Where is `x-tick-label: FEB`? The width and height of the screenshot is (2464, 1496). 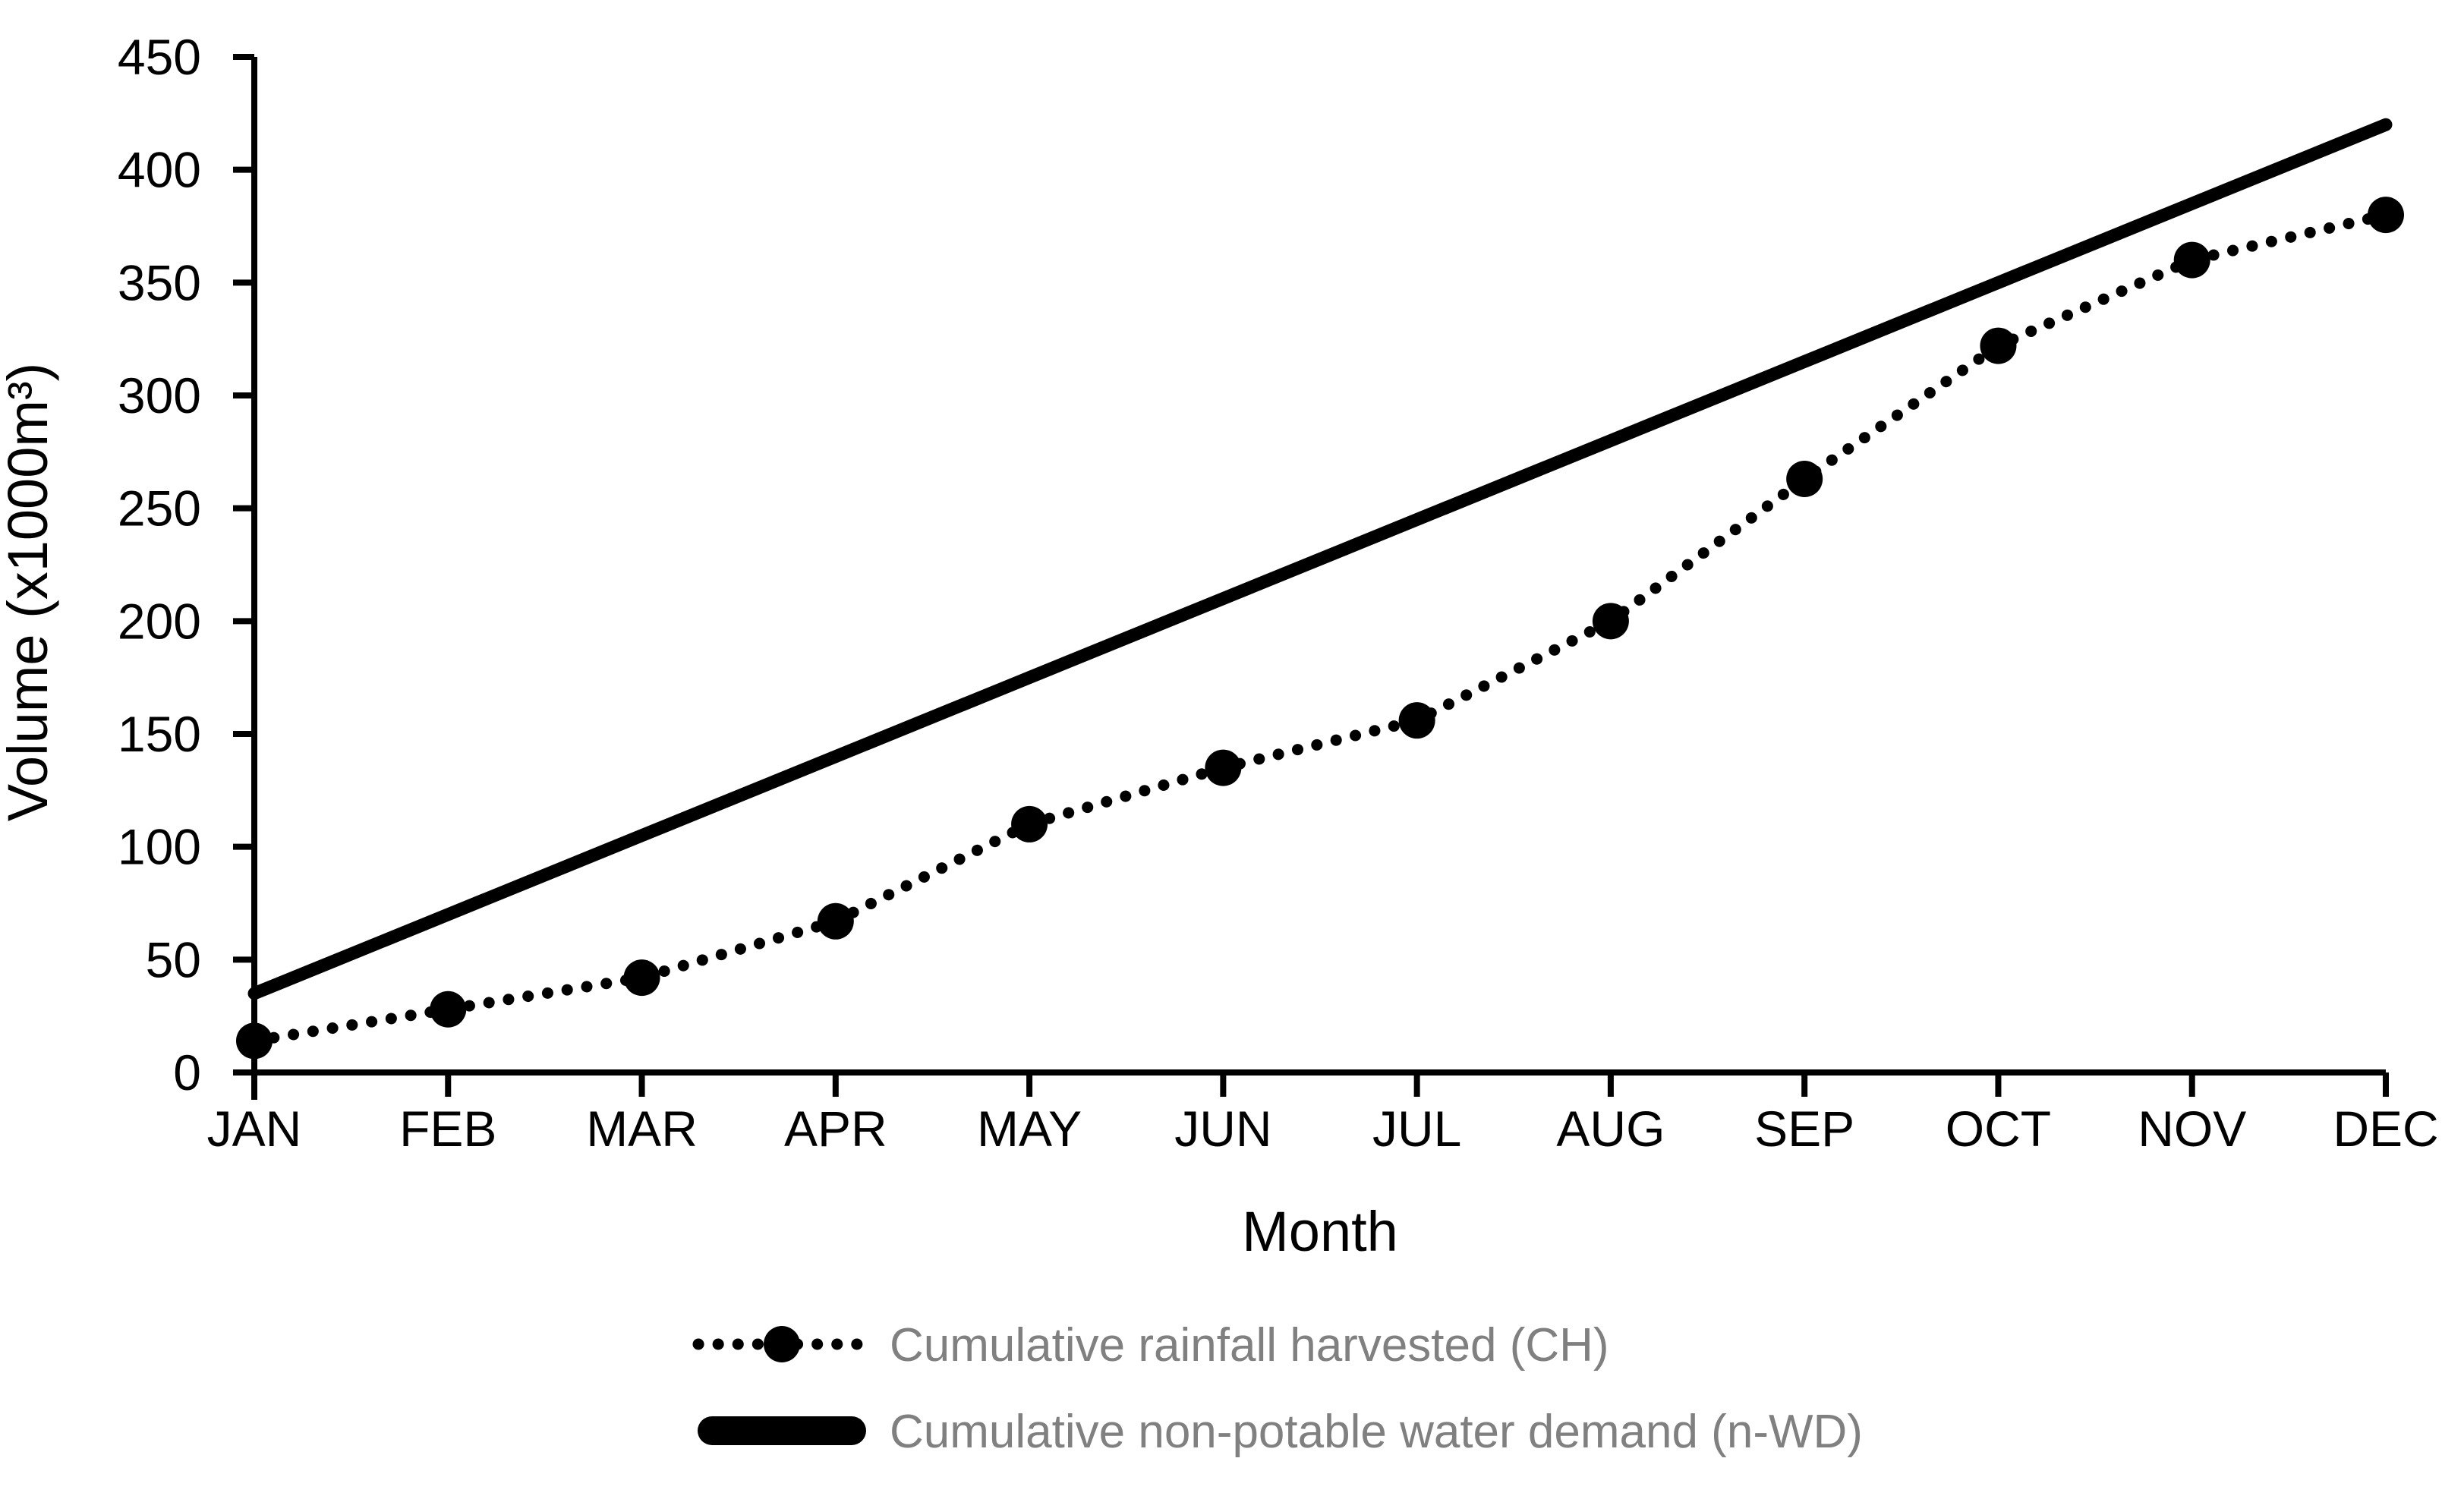
x-tick-label: FEB is located at coordinates (448, 1129).